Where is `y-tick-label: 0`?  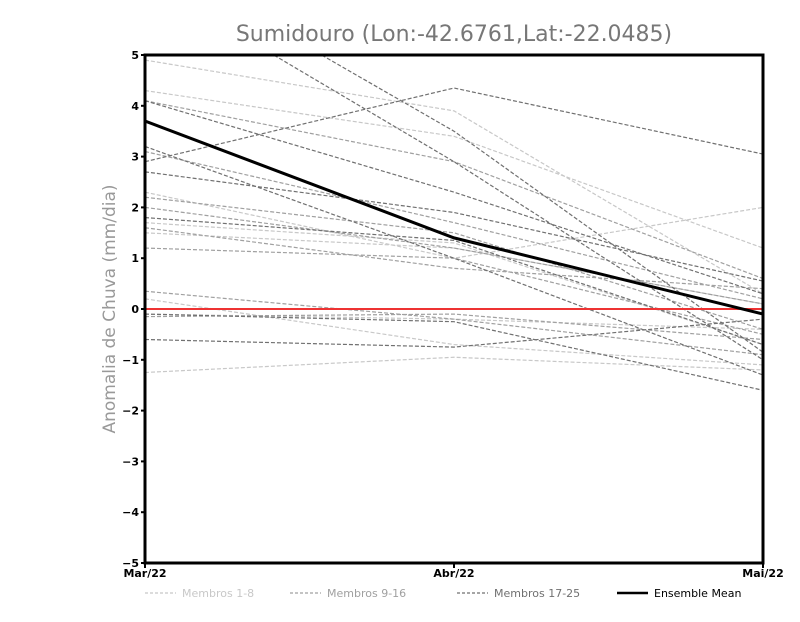 y-tick-label: 0 is located at coordinates (135, 309).